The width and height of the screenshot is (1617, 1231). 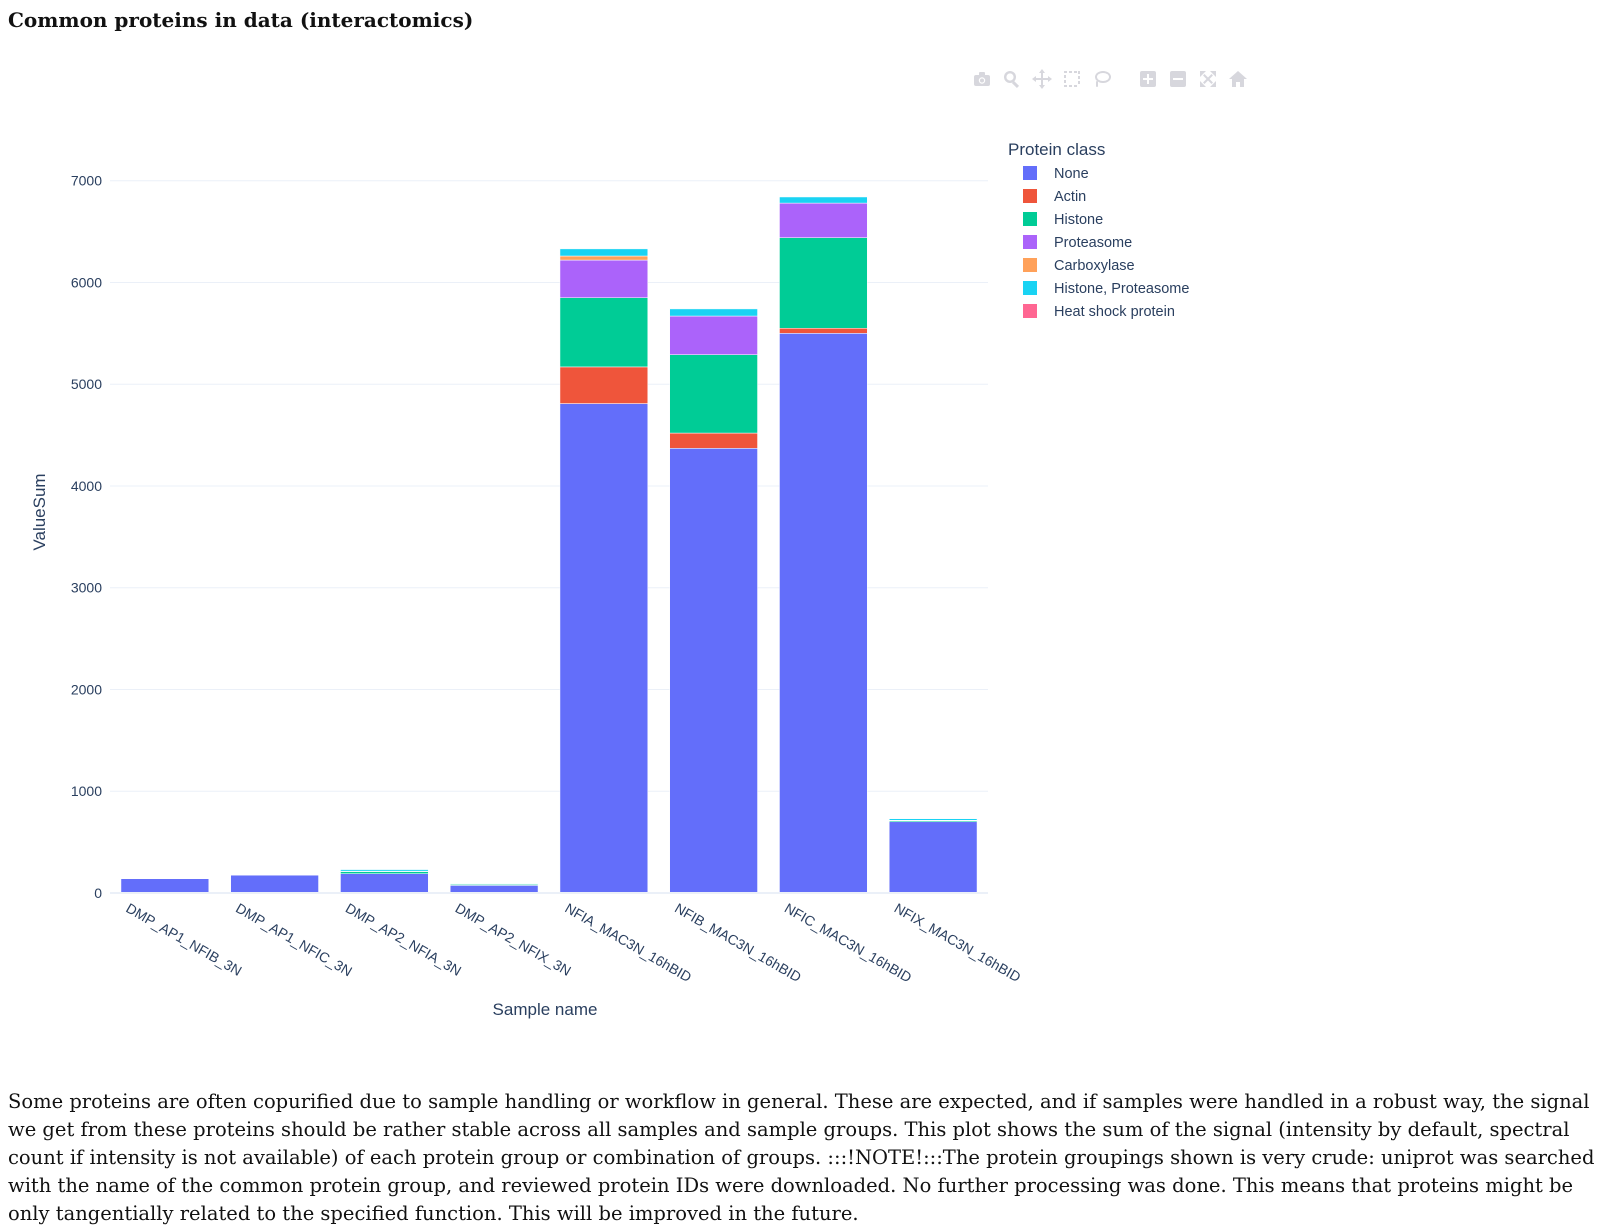 I want to click on bar-segment-carboxylase, so click(x=604, y=258).